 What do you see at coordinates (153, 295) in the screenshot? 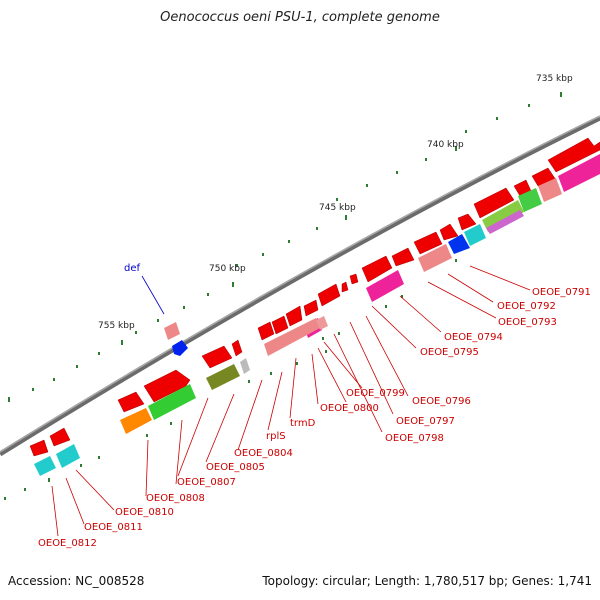
I see `def-leader` at bounding box center [153, 295].